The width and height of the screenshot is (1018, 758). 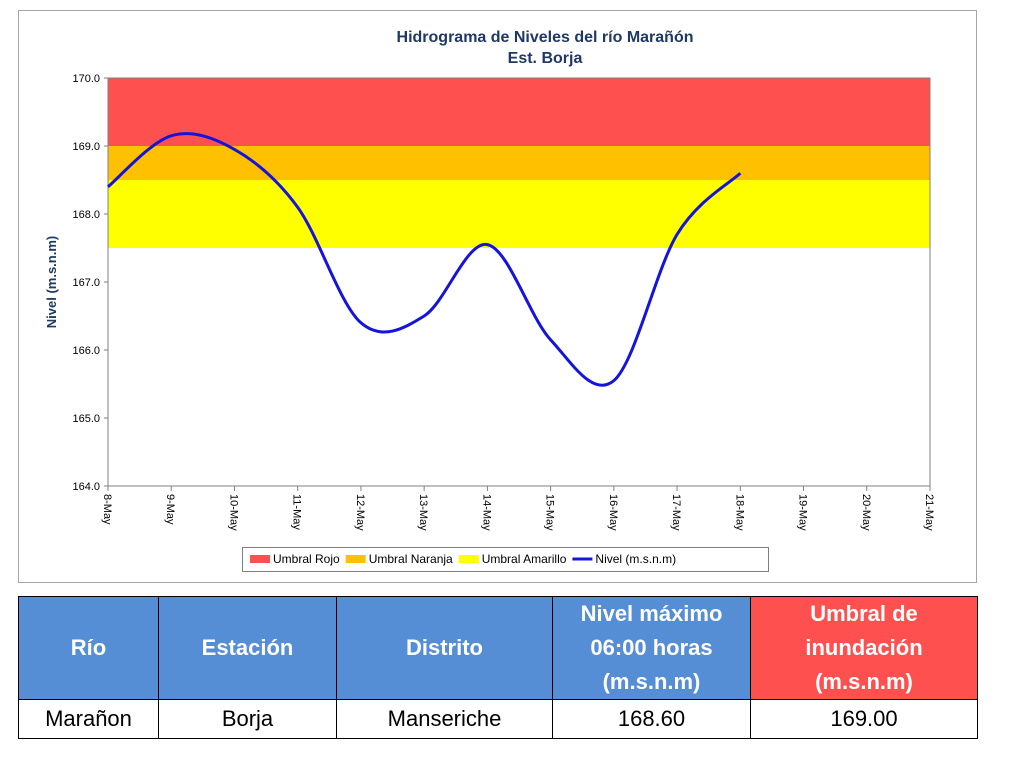 I want to click on y-axis-label: Nivel (m.s.n.m), so click(x=51, y=282).